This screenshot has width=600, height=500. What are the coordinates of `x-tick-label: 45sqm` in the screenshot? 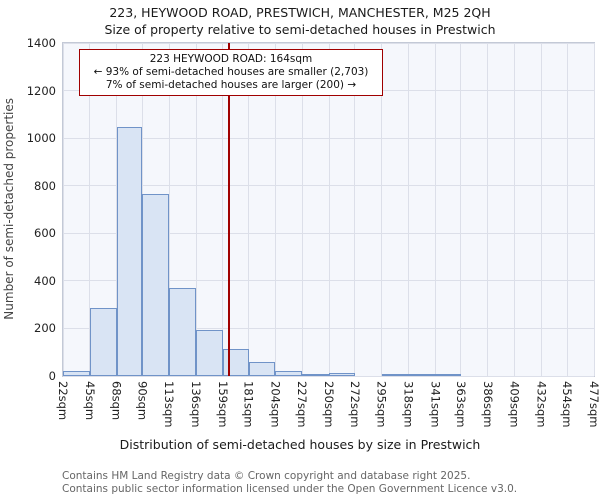 It's located at (89, 401).